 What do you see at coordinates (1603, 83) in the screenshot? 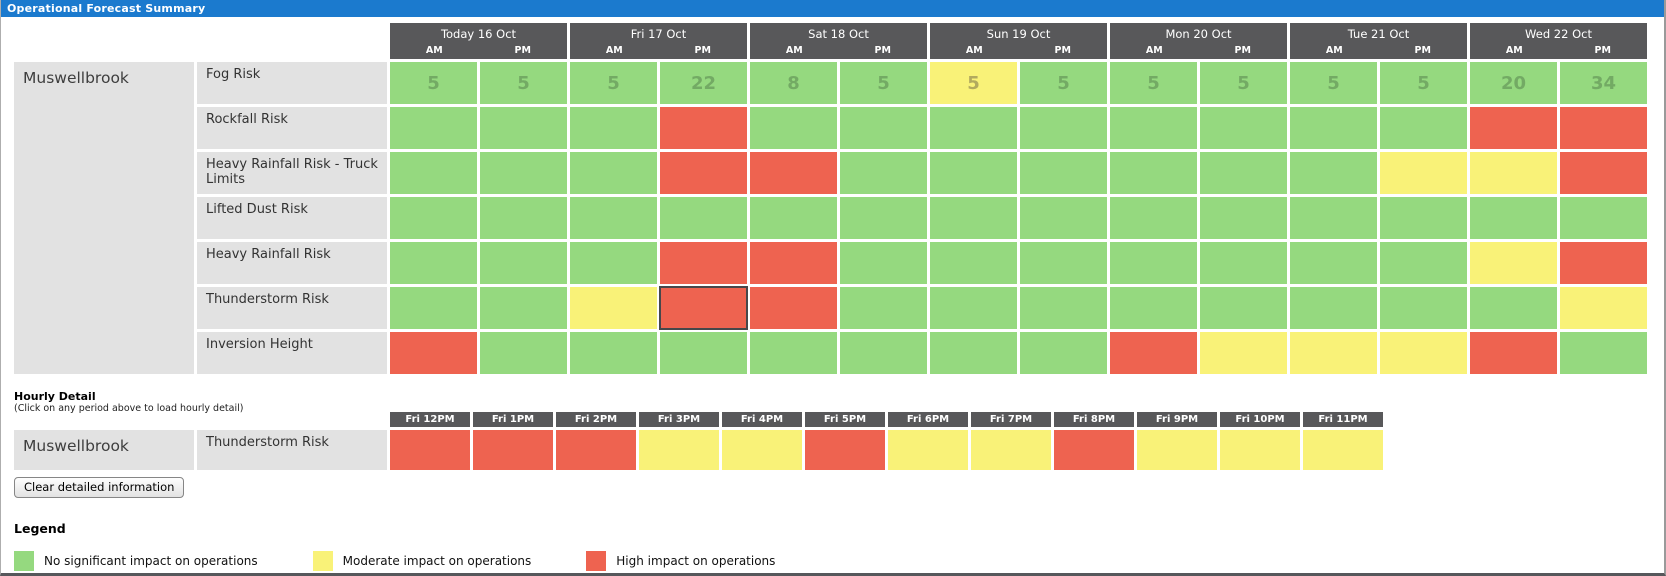
I see `forecast-cell: 34` at bounding box center [1603, 83].